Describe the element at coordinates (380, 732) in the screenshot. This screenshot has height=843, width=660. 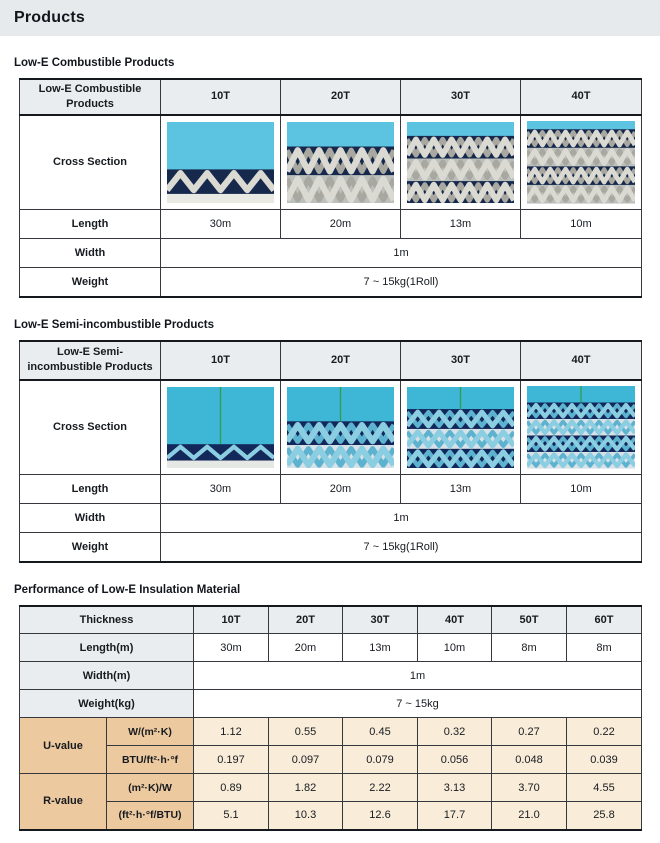
I see `u-value-30t: 0.45` at that location.